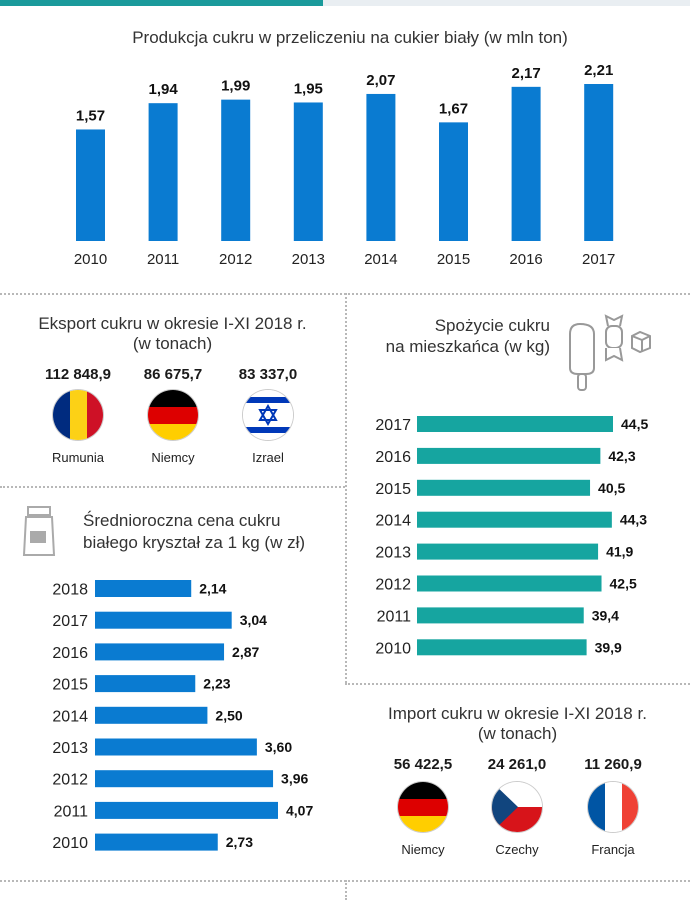  I want to click on export-label-romania: Rumunia, so click(78, 457).